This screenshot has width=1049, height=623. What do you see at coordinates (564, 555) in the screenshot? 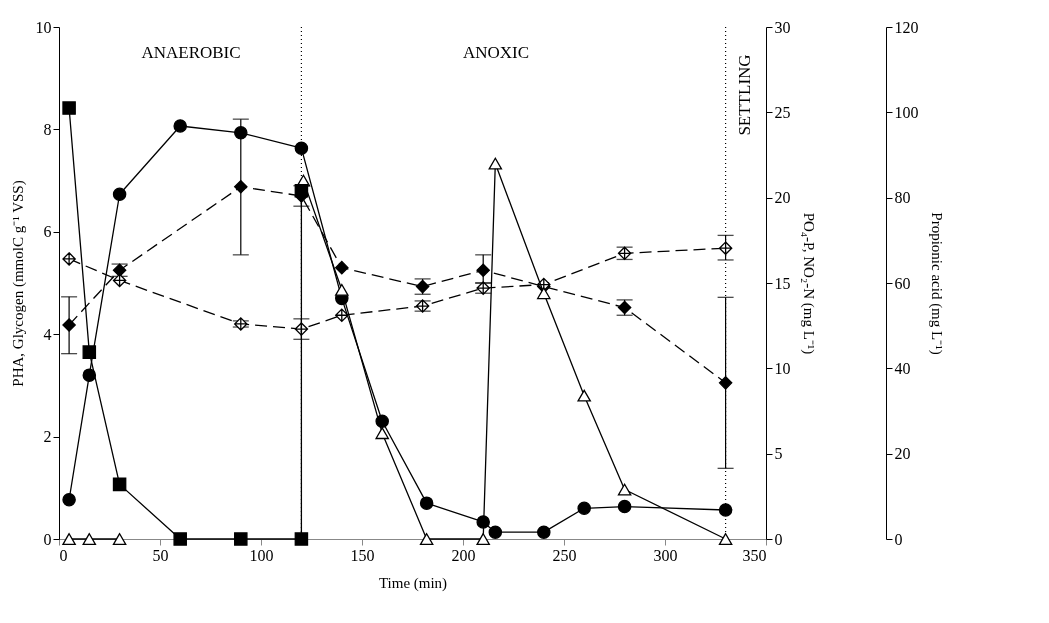
I see `x-tick-label: 250` at bounding box center [564, 555].